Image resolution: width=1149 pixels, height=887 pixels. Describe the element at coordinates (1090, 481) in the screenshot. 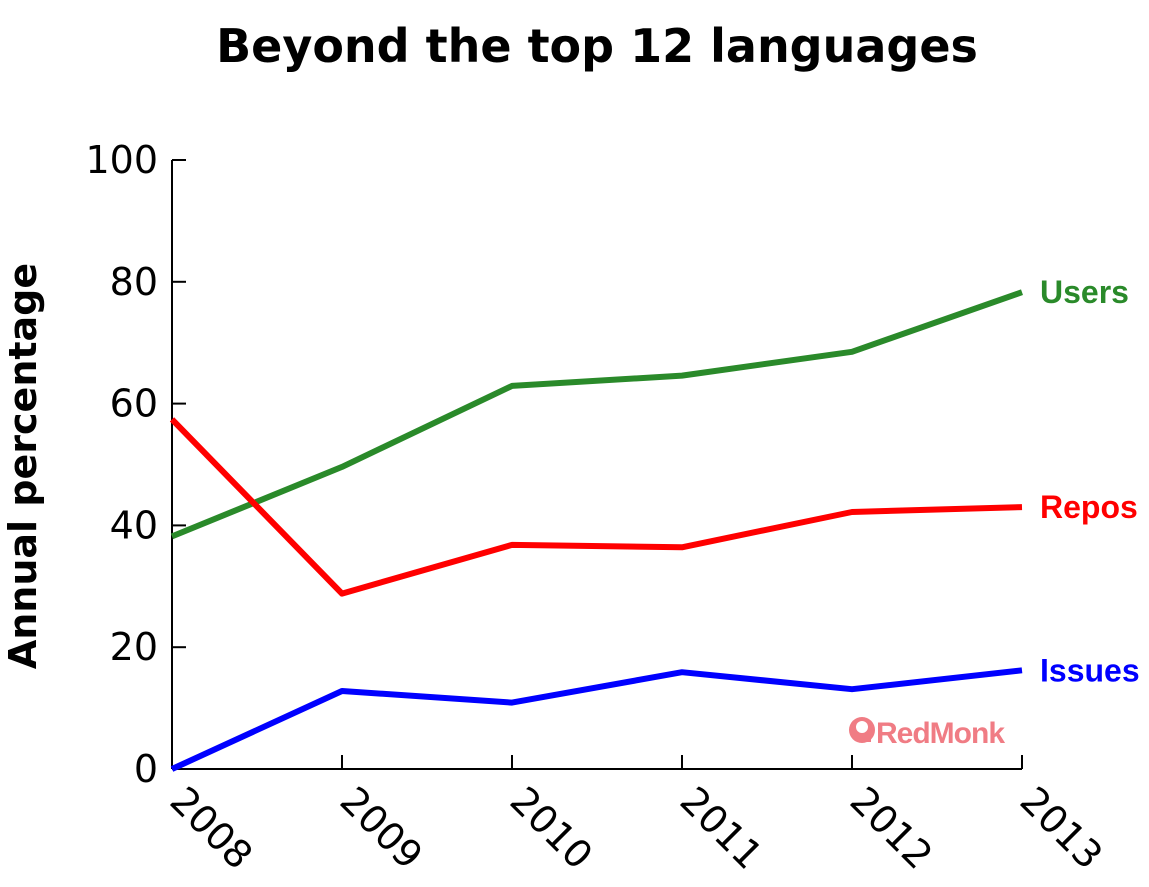

I see `series-labels: Users Repos Issues` at that location.